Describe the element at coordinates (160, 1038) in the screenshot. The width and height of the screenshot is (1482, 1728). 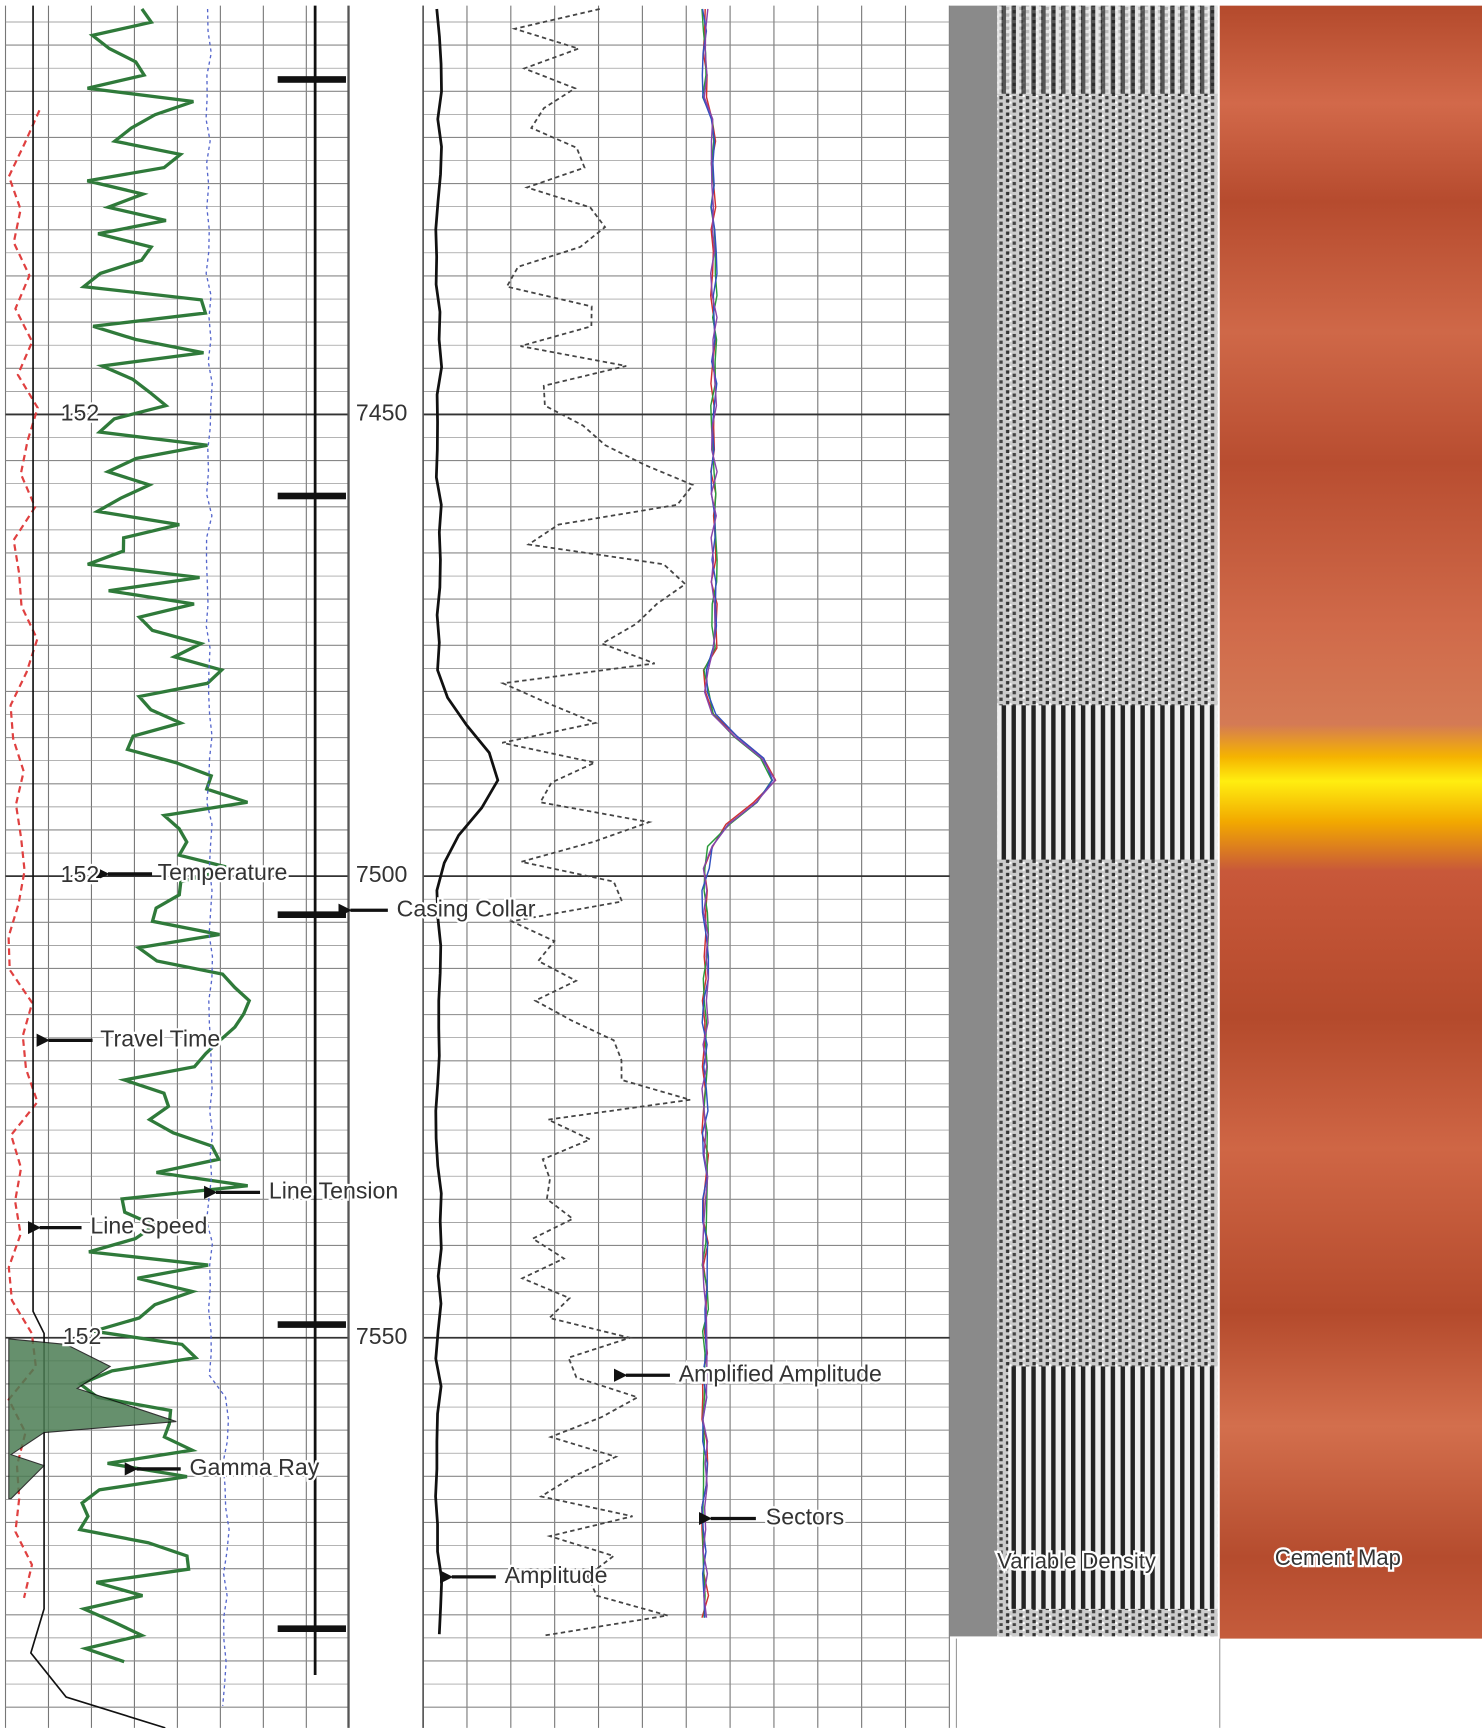
I see `curve-label: Travel Time` at that location.